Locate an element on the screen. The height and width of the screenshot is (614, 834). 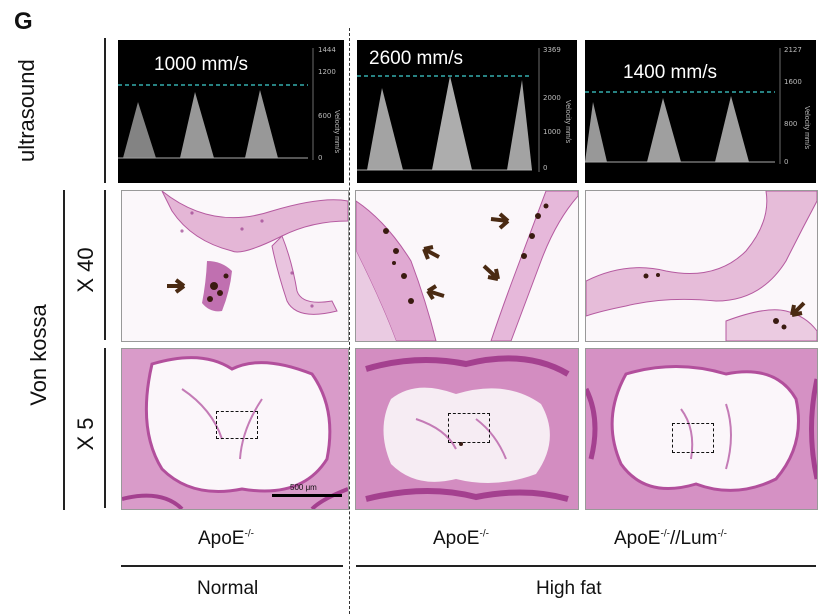
x40-bracket-line is located at coordinates (105, 265).